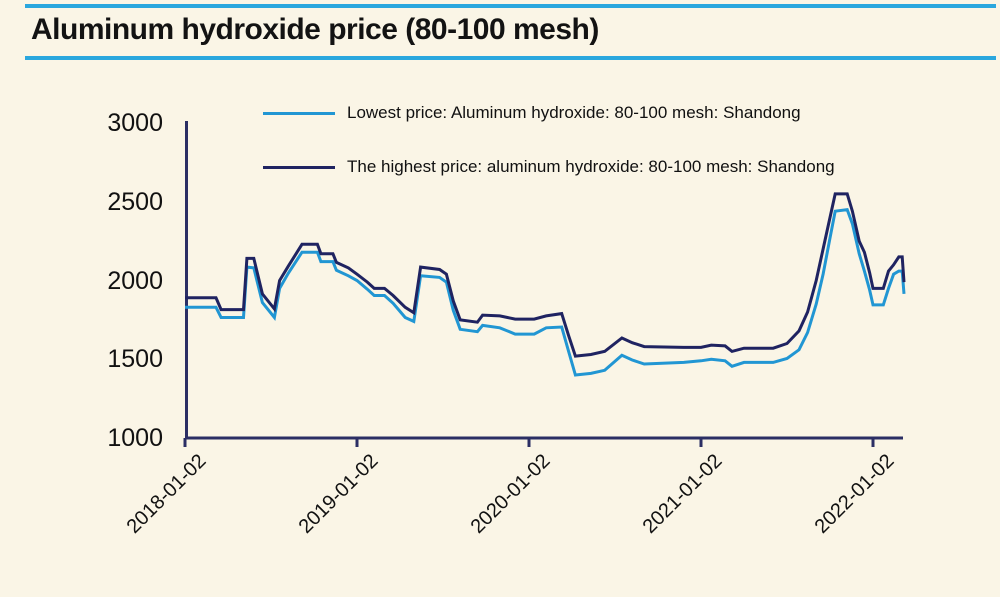 This screenshot has width=1000, height=597. What do you see at coordinates (135, 201) in the screenshot?
I see `y-tick-label: 2500` at bounding box center [135, 201].